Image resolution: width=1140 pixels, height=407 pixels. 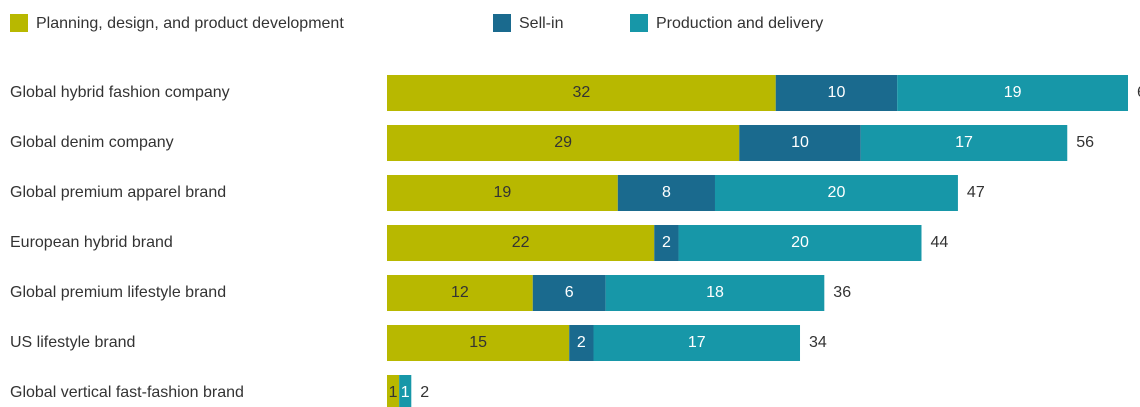 What do you see at coordinates (739, 23) in the screenshot?
I see `legend-label: Production and delivery` at bounding box center [739, 23].